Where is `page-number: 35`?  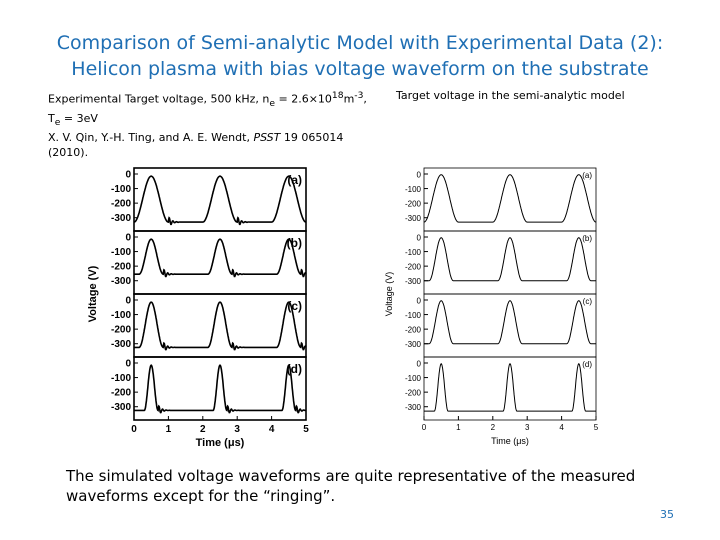
page-number: 35 is located at coordinates (667, 514).